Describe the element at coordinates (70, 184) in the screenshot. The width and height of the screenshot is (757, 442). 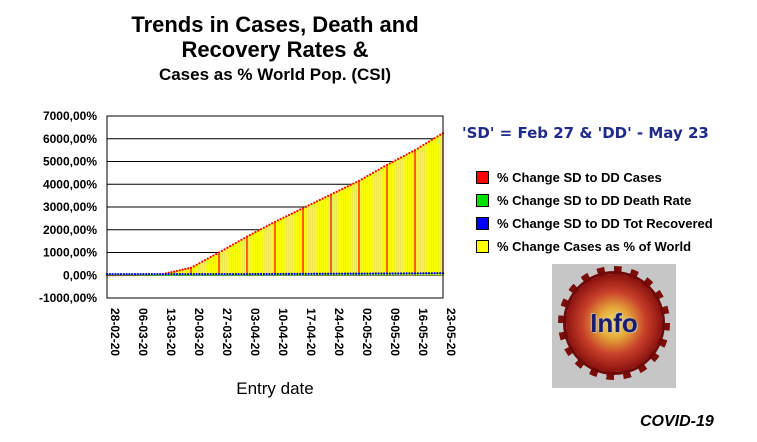
I see `y-tick-label: 4000,00%` at that location.